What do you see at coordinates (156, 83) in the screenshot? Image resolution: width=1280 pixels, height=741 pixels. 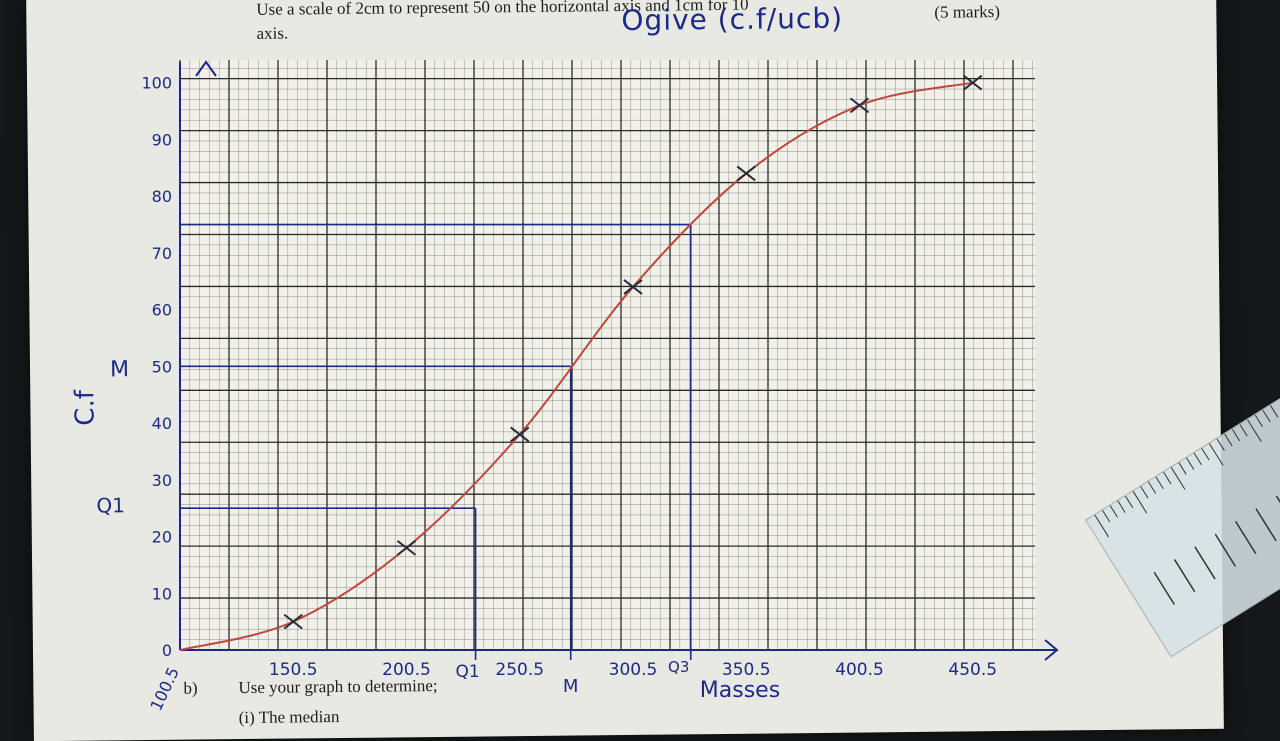 I see `y-tick-label: 100` at bounding box center [156, 83].